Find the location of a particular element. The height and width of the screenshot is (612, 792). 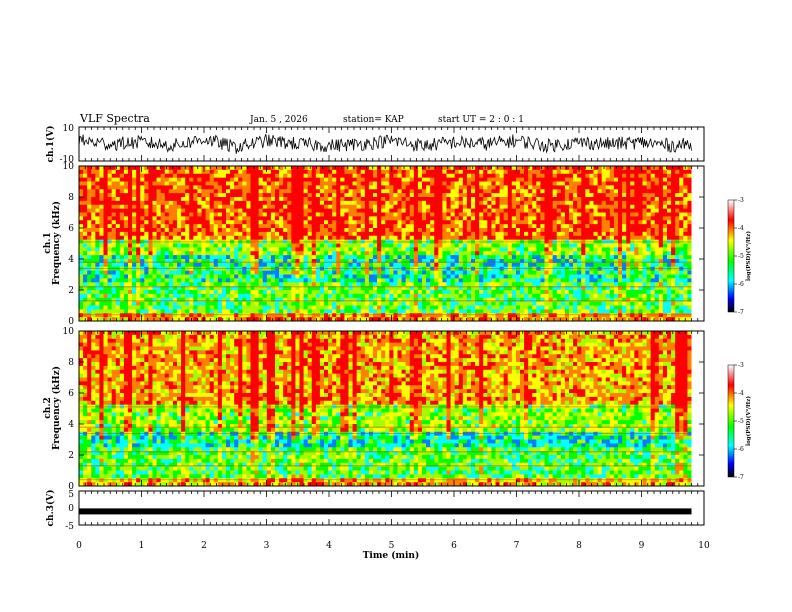

cbt2-tick--5: -5 is located at coordinates (741, 421).